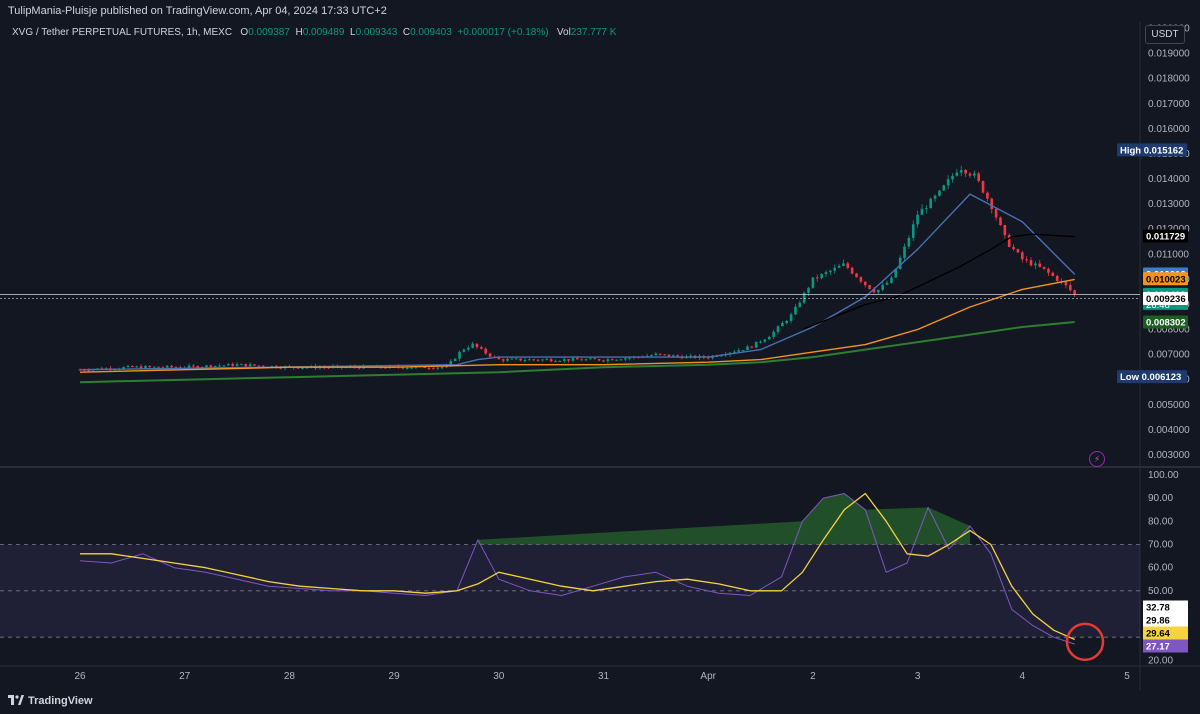  Describe the element at coordinates (1160, 568) in the screenshot. I see `rsi-tick-label: 60.00` at that location.